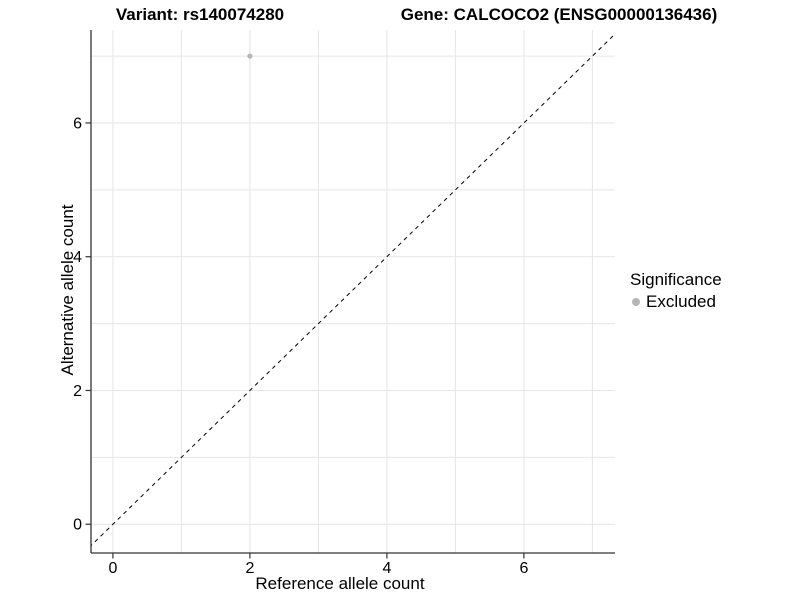 The height and width of the screenshot is (600, 800). Describe the element at coordinates (636, 302) in the screenshot. I see `excluded-point-icon` at that location.